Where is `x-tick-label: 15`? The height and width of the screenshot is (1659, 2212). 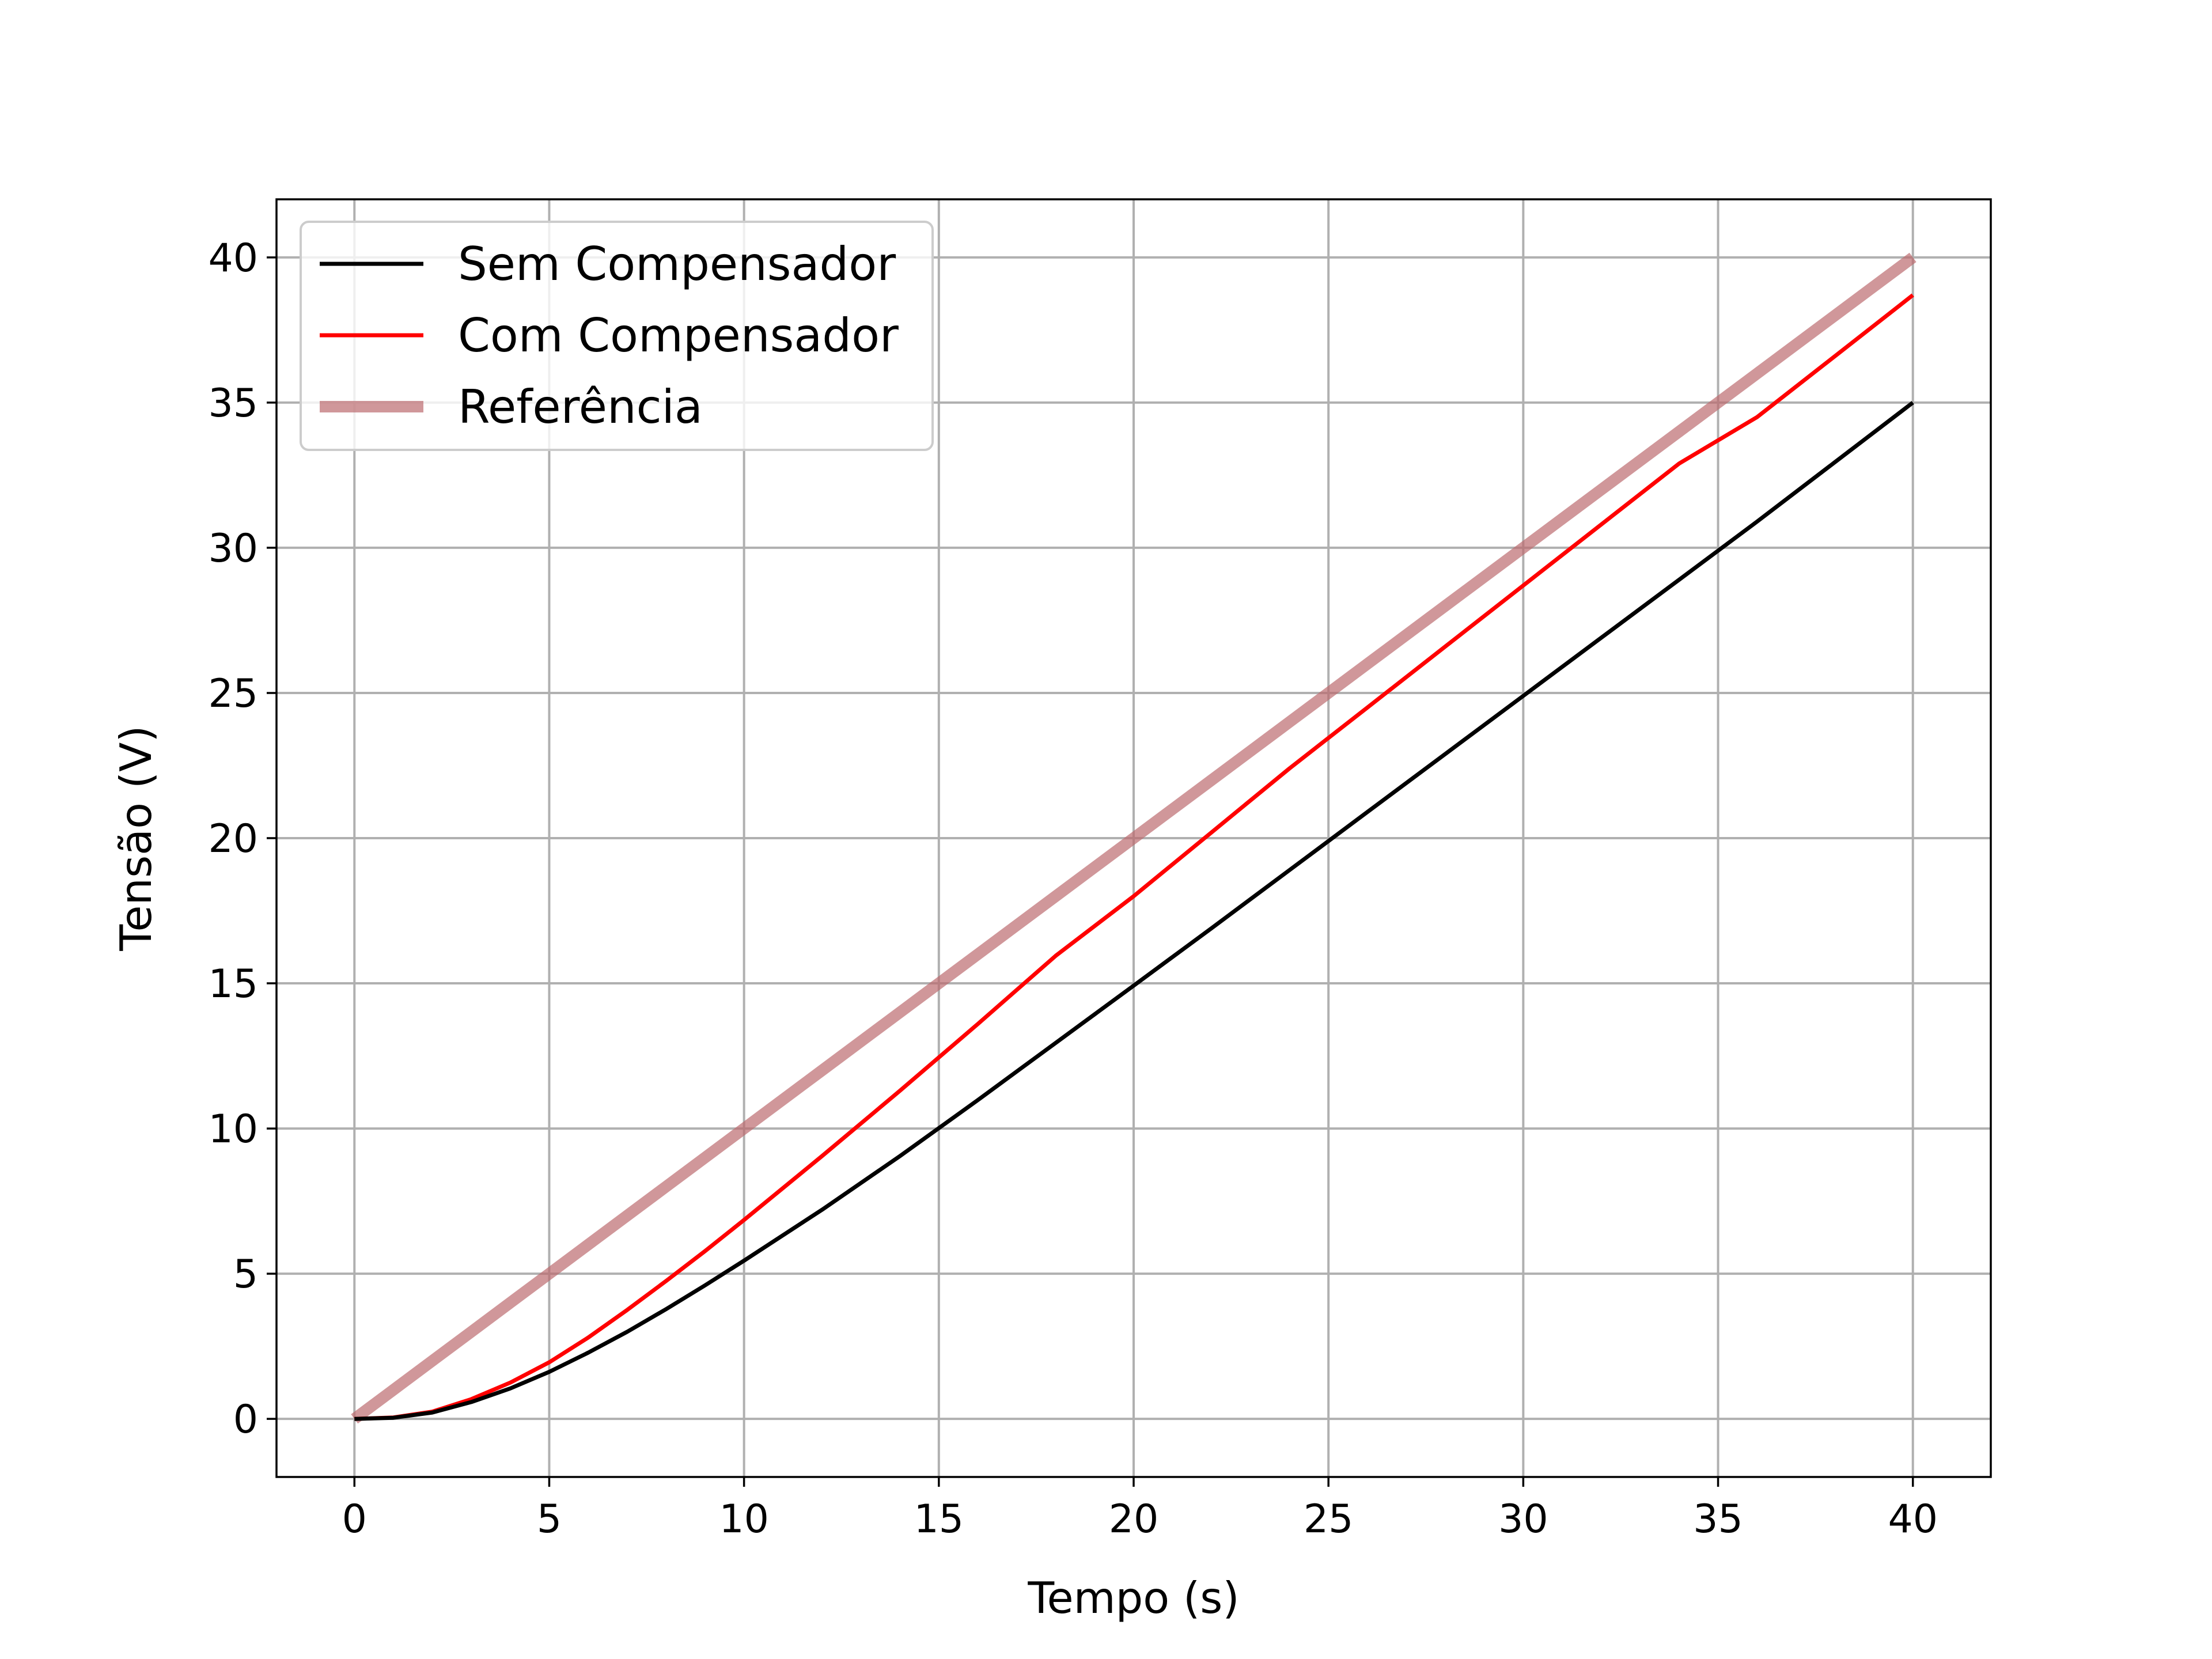
x-tick-label: 15 is located at coordinates (939, 1519).